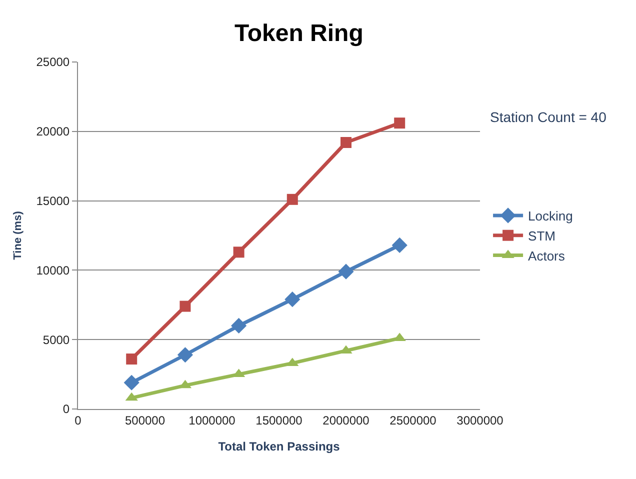 Image resolution: width=636 pixels, height=479 pixels. Describe the element at coordinates (78, 420) in the screenshot. I see `x-tick-label: 0` at that location.